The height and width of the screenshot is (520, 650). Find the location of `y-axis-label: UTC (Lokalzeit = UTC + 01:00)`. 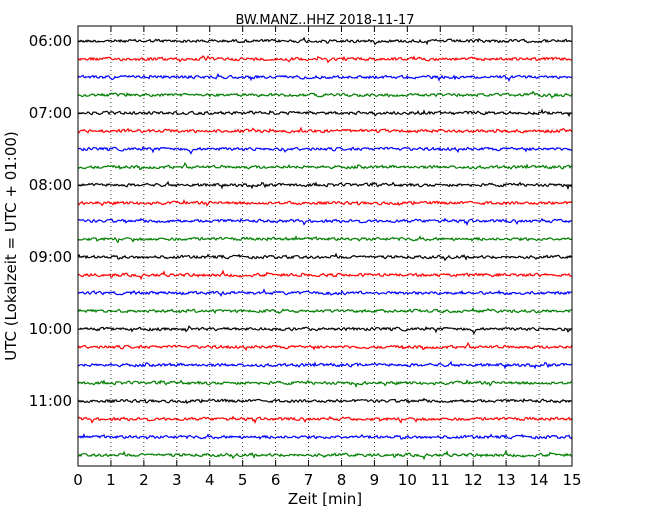

y-axis-label: UTC (Lokalzeit = UTC + 01:00) is located at coordinates (11, 246).